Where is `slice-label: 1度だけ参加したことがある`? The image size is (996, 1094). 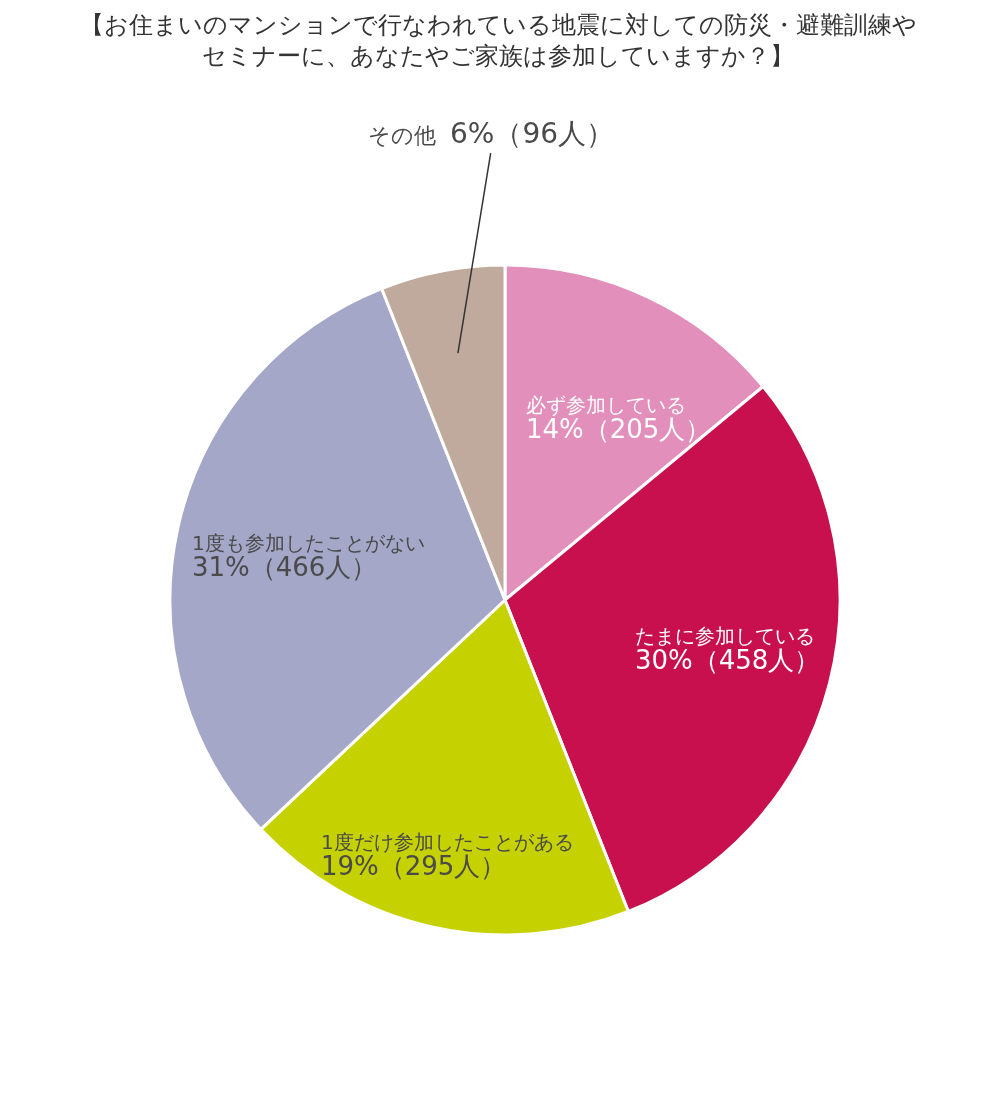
slice-label: 1度だけ参加したことがある is located at coordinates (447, 842).